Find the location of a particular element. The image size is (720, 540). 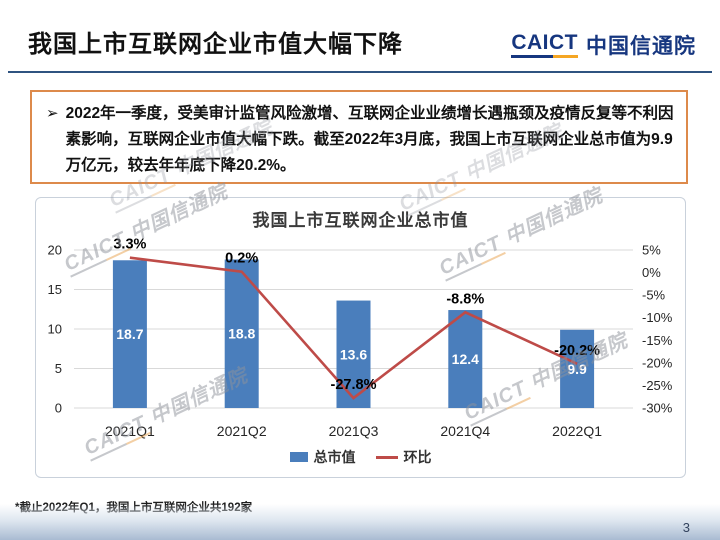

logo-acronym-block: CAICT is located at coordinates (544, 45).